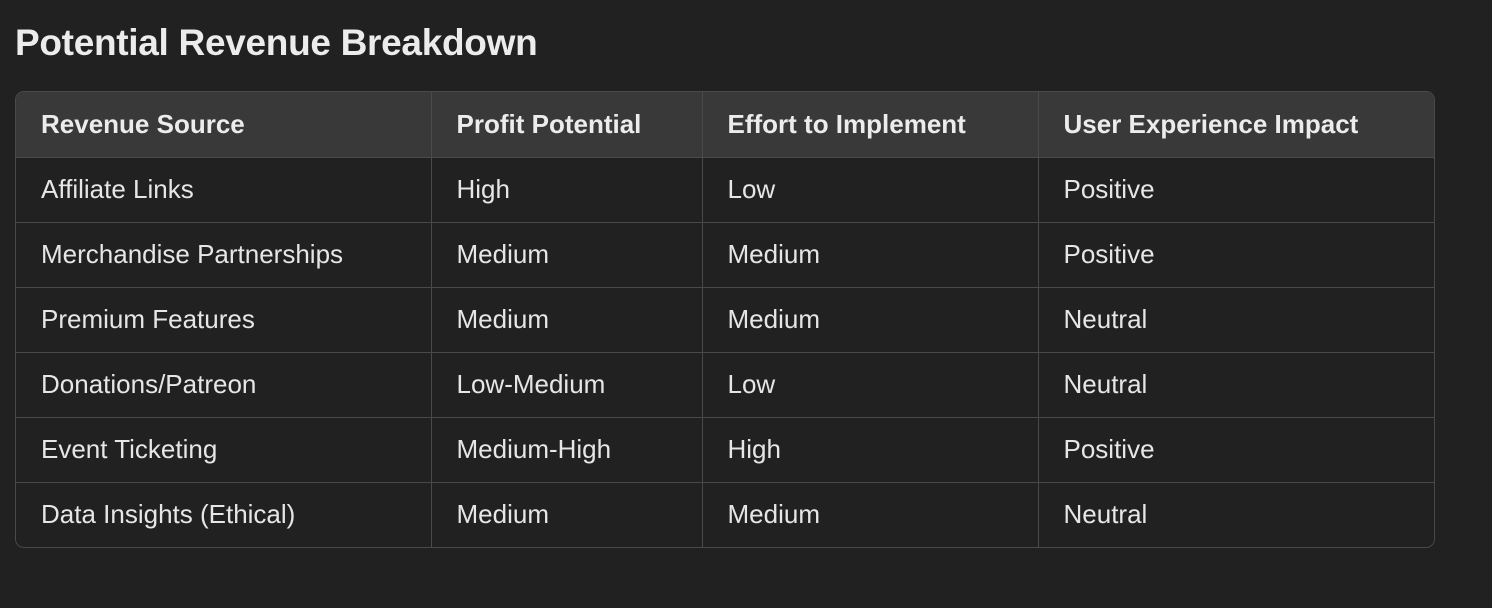  Describe the element at coordinates (1236, 125) in the screenshot. I see `column-header-user-experience-impact: User Experience Impact` at that location.